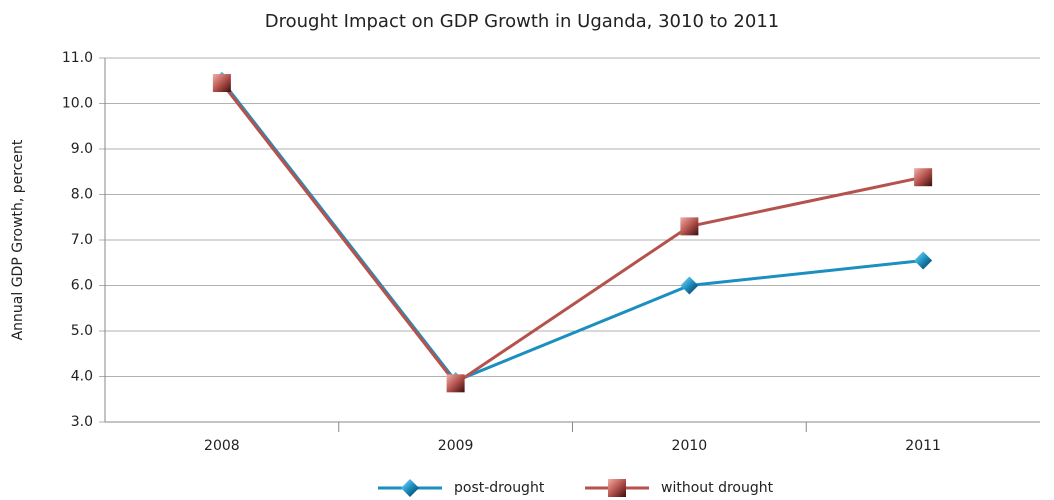  What do you see at coordinates (82, 331) in the screenshot?
I see `y-tick-label: 5.0` at bounding box center [82, 331].